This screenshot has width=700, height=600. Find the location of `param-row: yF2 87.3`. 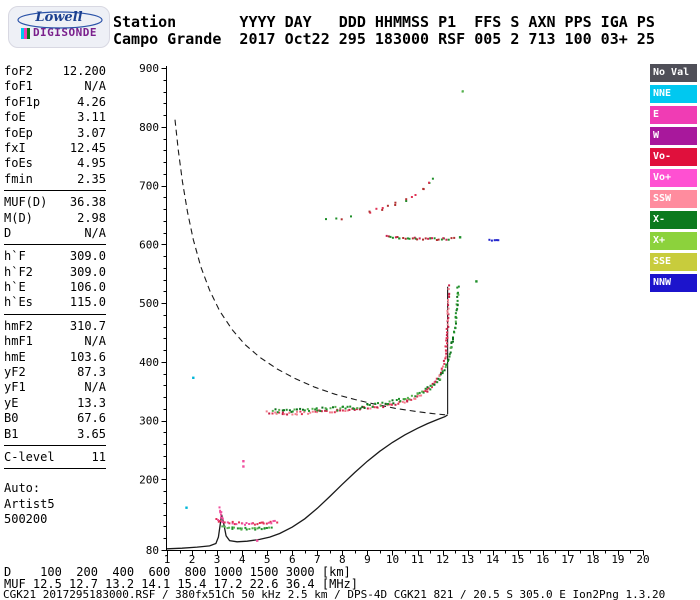

param-row: yF2 87.3 is located at coordinates (55, 372).